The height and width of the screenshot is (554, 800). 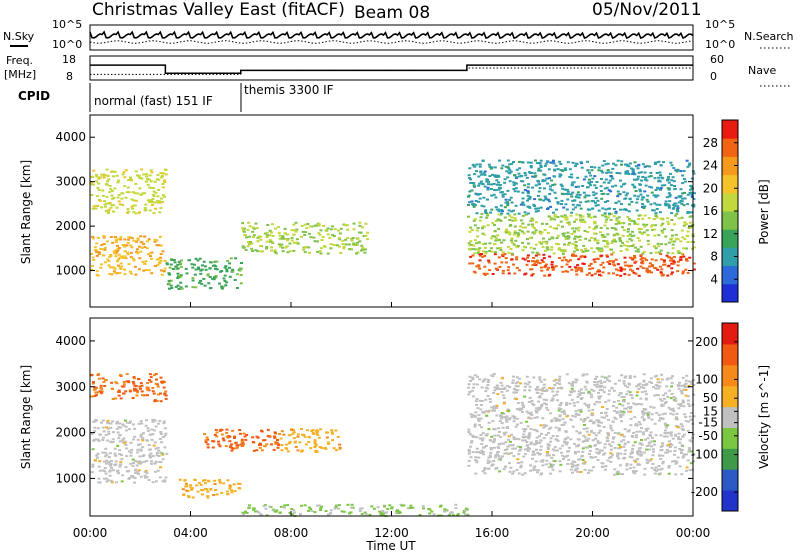 What do you see at coordinates (70, 137) in the screenshot?
I see `y-tick-label: 4000` at bounding box center [70, 137].